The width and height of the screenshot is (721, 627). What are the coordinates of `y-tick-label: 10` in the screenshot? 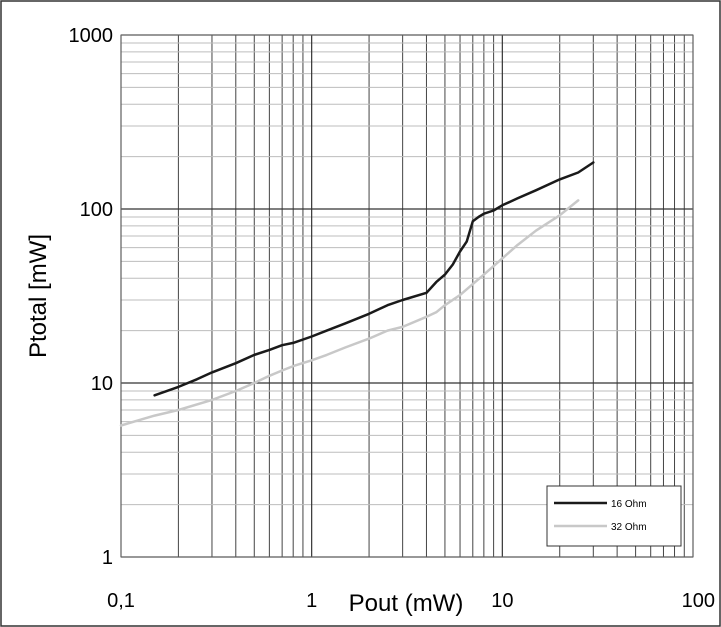 It's located at (102, 384).